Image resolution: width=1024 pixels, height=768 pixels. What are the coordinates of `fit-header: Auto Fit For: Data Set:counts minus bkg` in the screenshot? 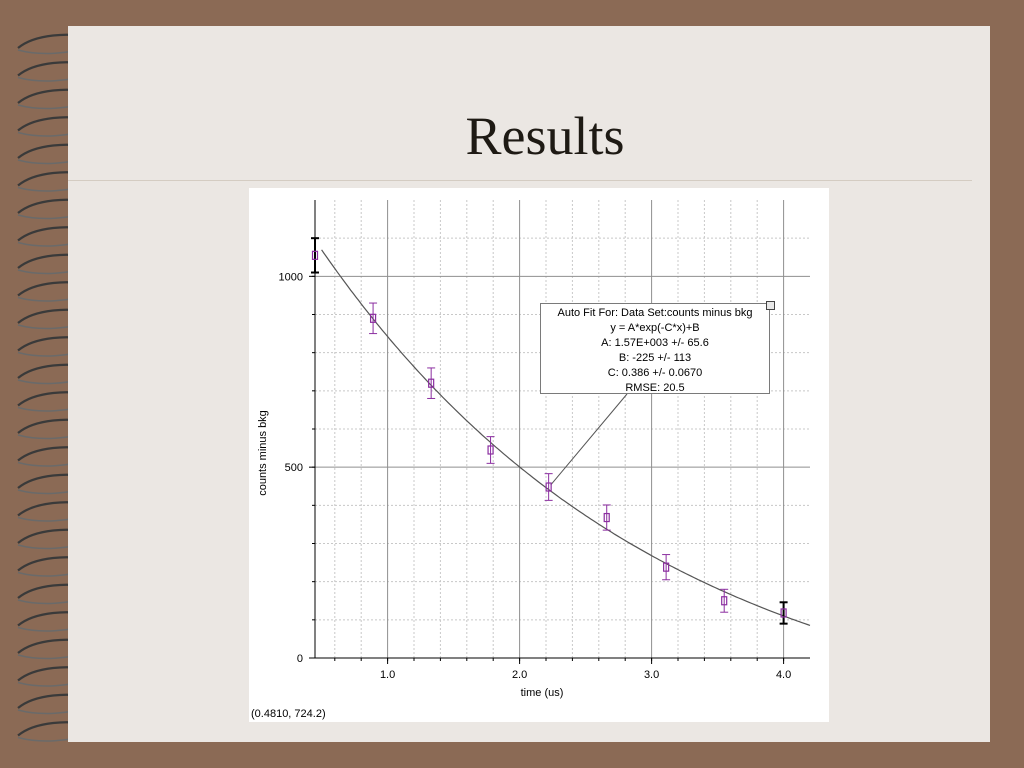 It's located at (655, 313).